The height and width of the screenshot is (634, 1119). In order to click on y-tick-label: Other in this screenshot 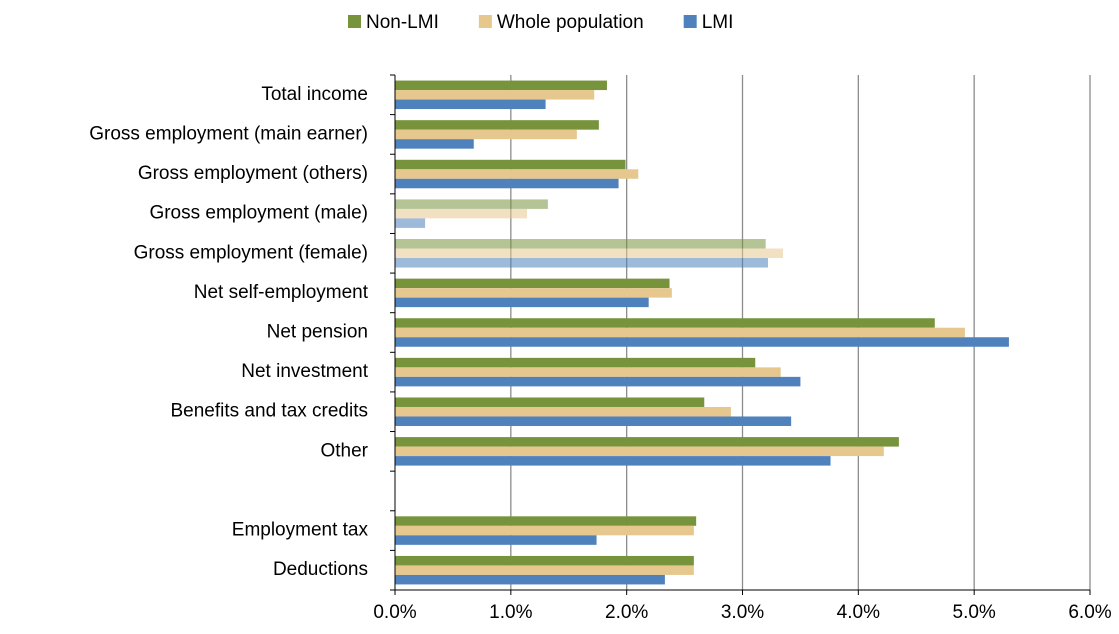, I will do `click(344, 450)`.